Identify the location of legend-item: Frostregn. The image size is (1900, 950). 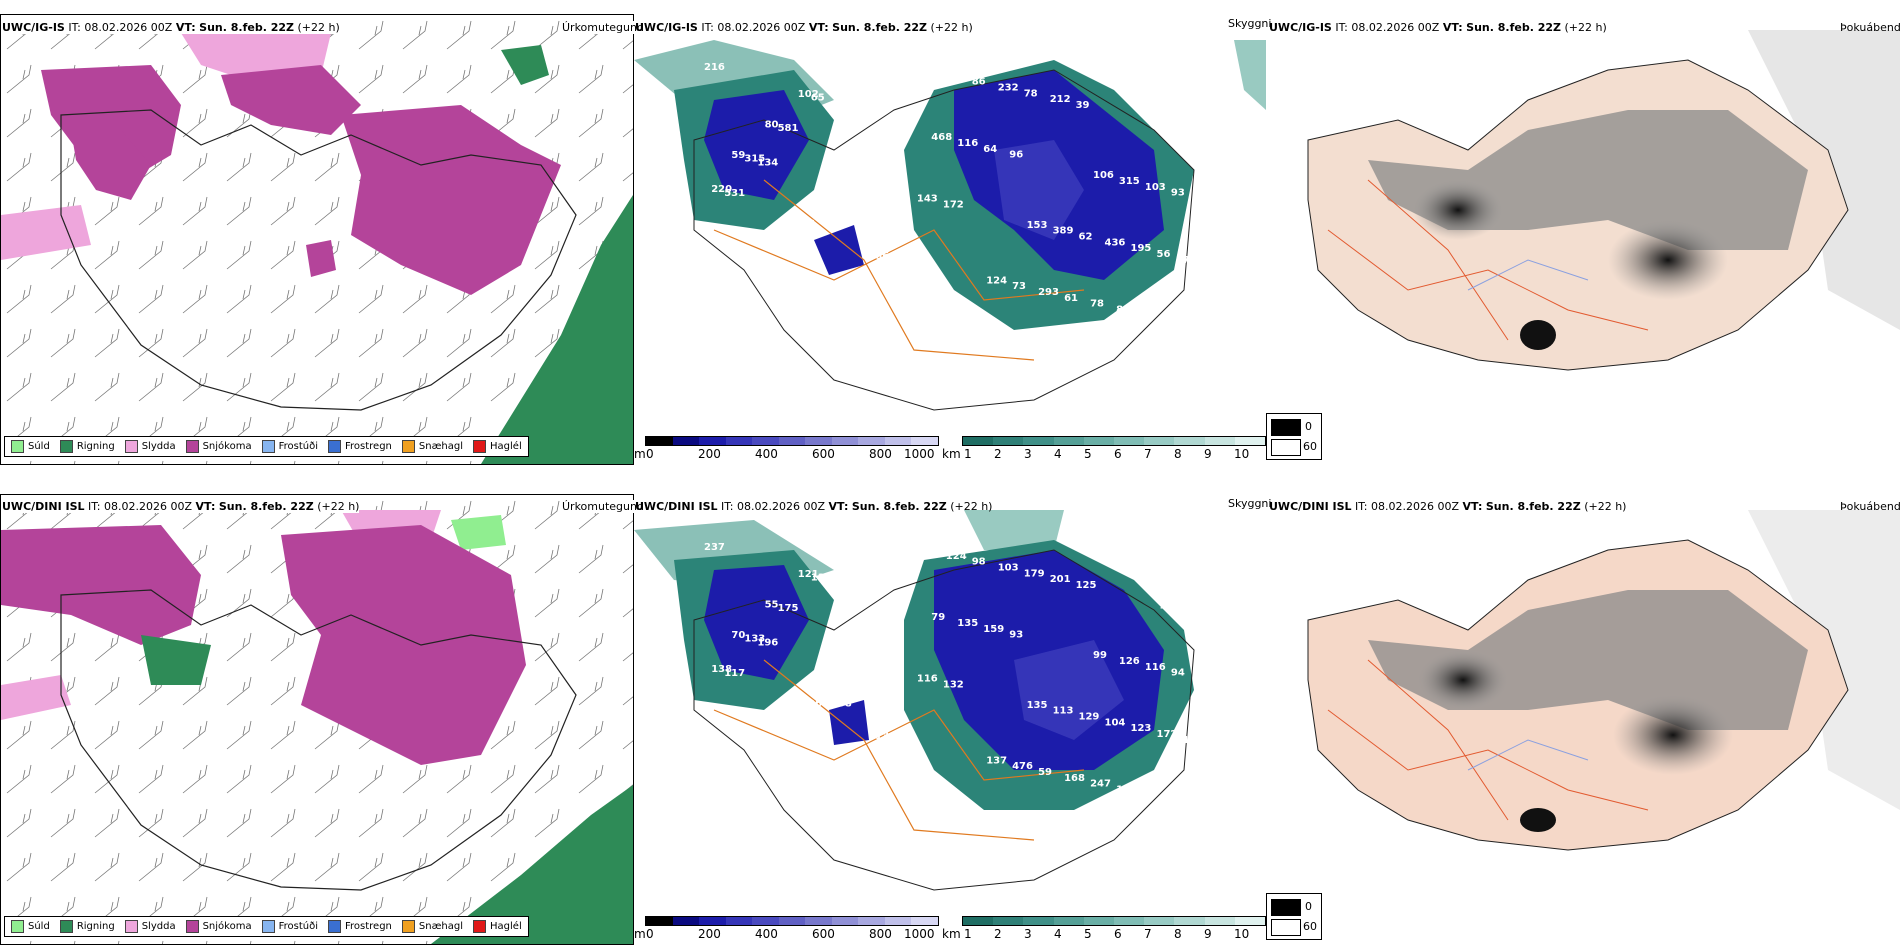
(360, 446).